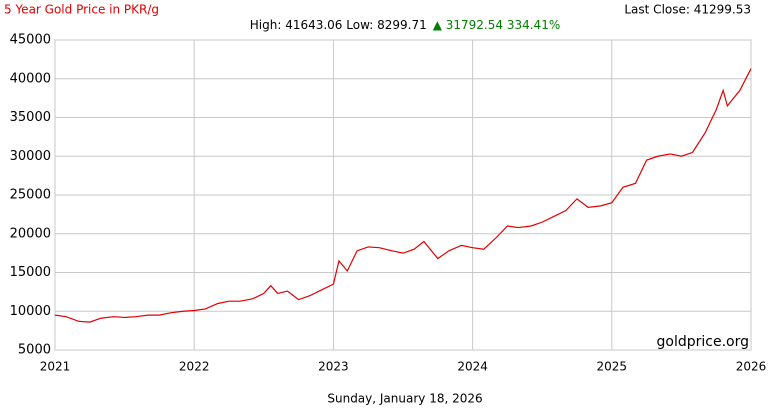 The width and height of the screenshot is (770, 410). Describe the element at coordinates (34, 350) in the screenshot. I see `y-tick-label: 5000` at that location.